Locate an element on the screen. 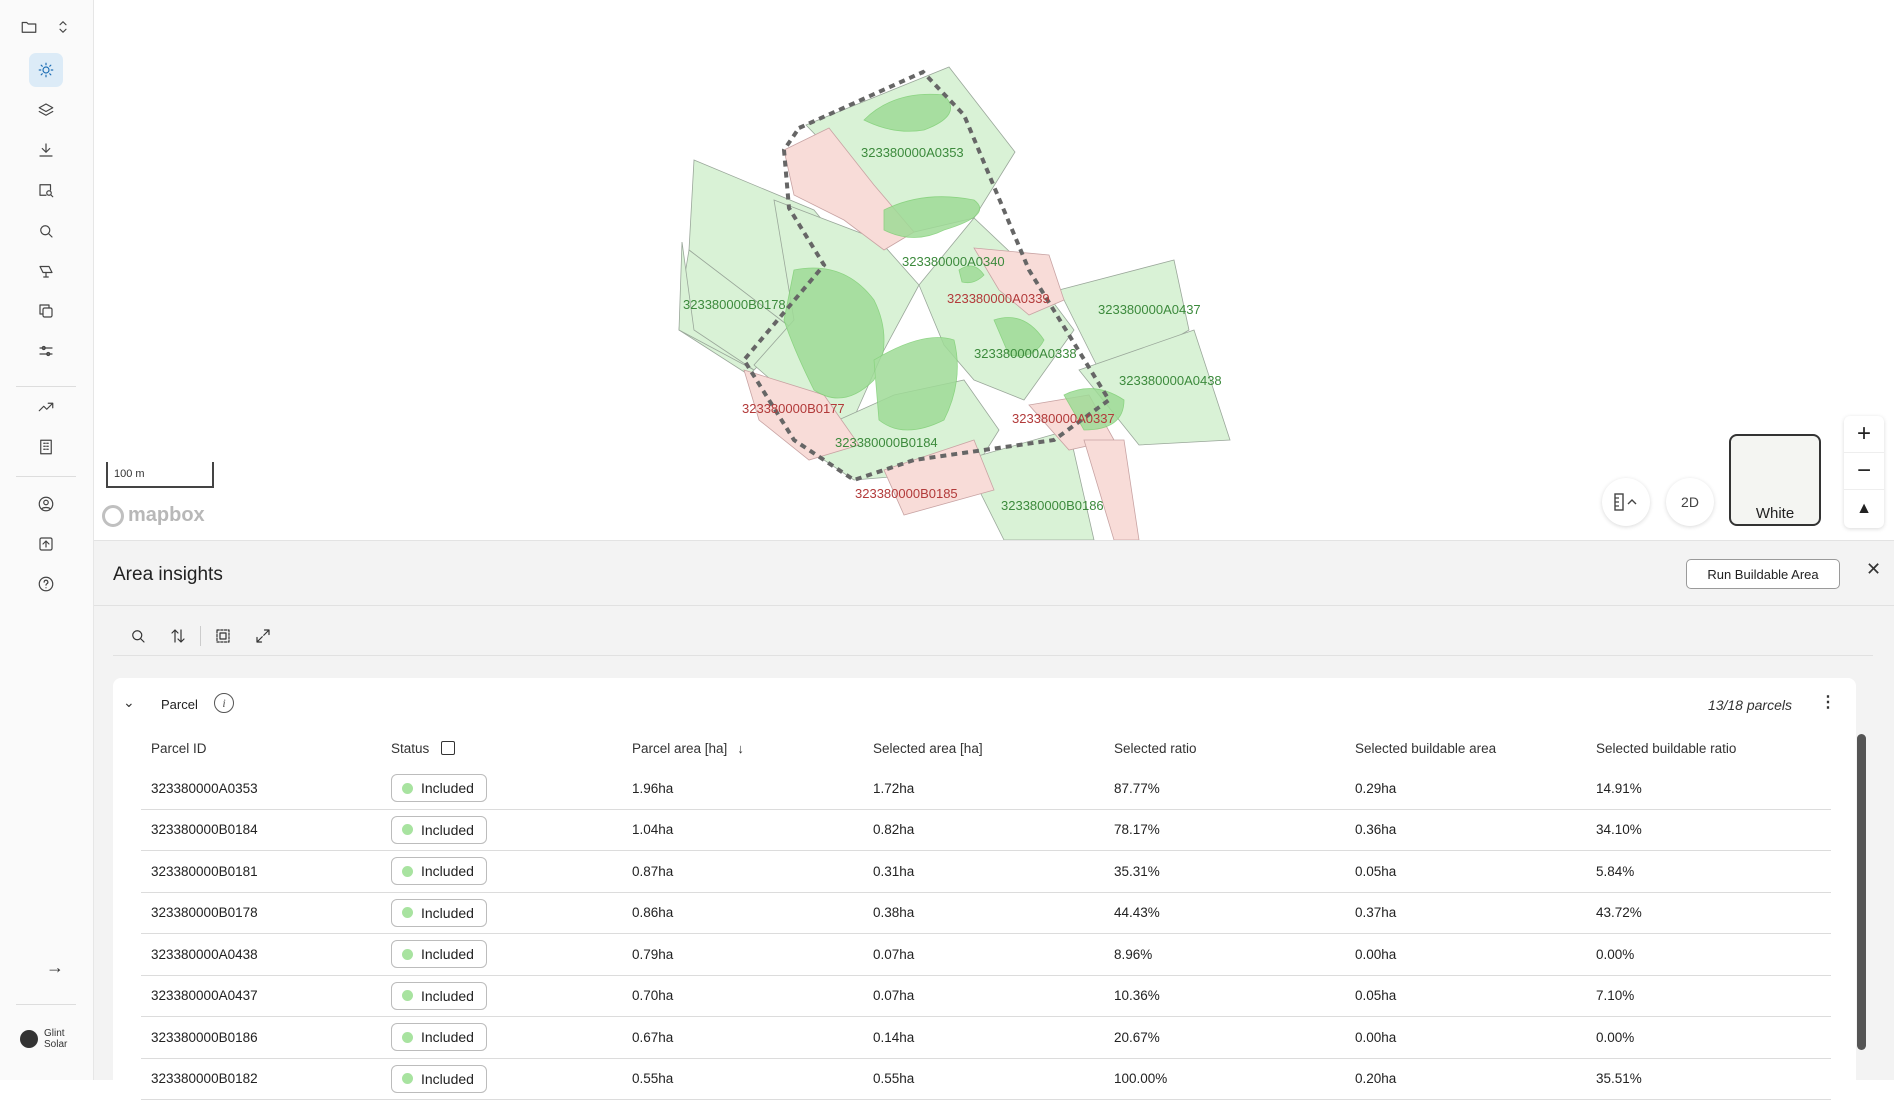 The image size is (1894, 1100). sliders-icon is located at coordinates (46, 351).